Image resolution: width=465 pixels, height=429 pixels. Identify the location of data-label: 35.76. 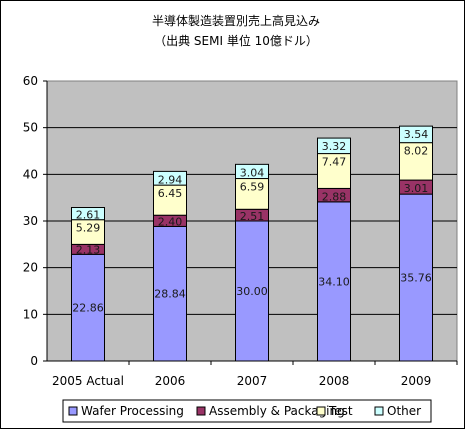
(416, 278).